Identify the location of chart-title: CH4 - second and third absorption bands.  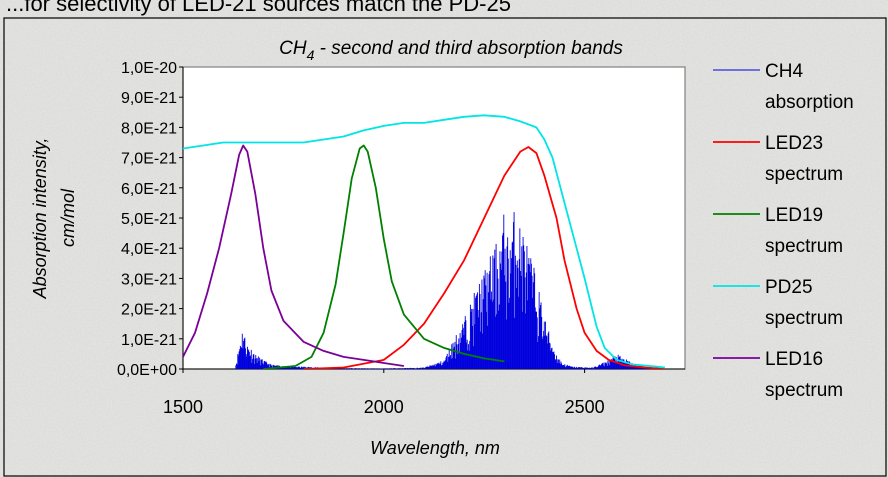
(451, 50).